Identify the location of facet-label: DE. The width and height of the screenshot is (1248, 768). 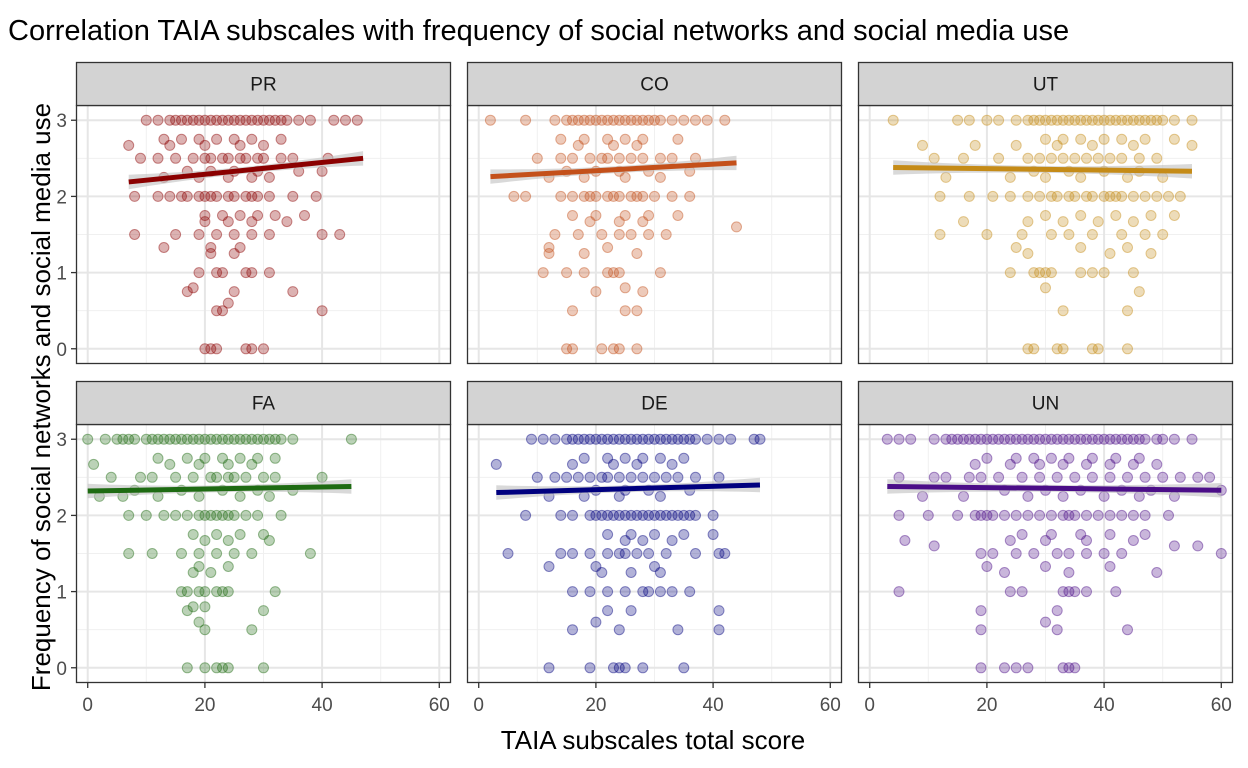
(654, 404).